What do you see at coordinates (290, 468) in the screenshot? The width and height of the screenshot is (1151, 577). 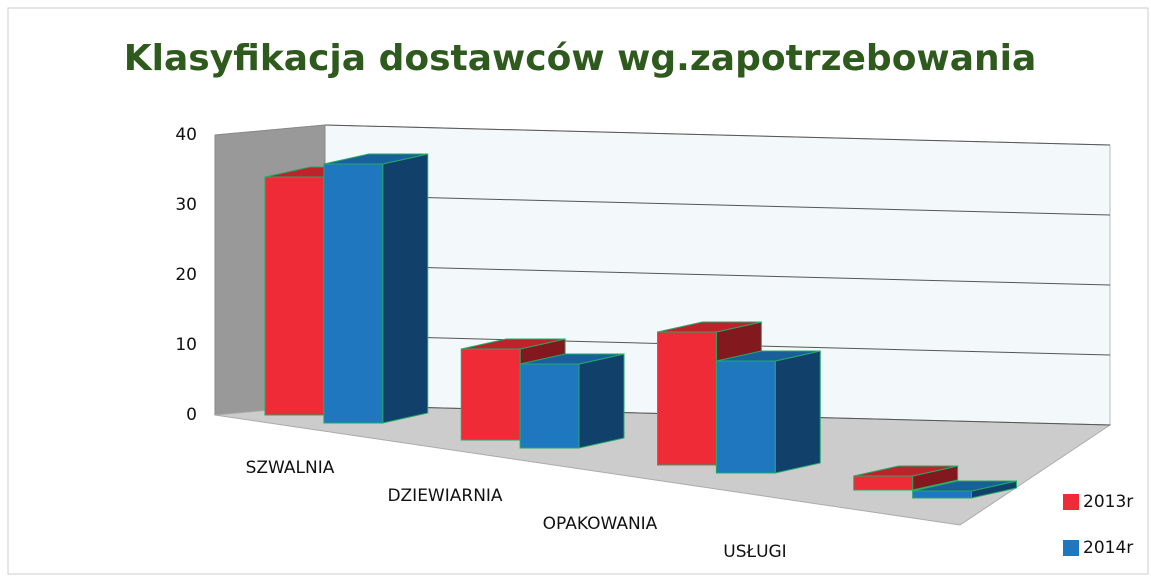 I see `x-tick-label: SZWALNIA` at bounding box center [290, 468].